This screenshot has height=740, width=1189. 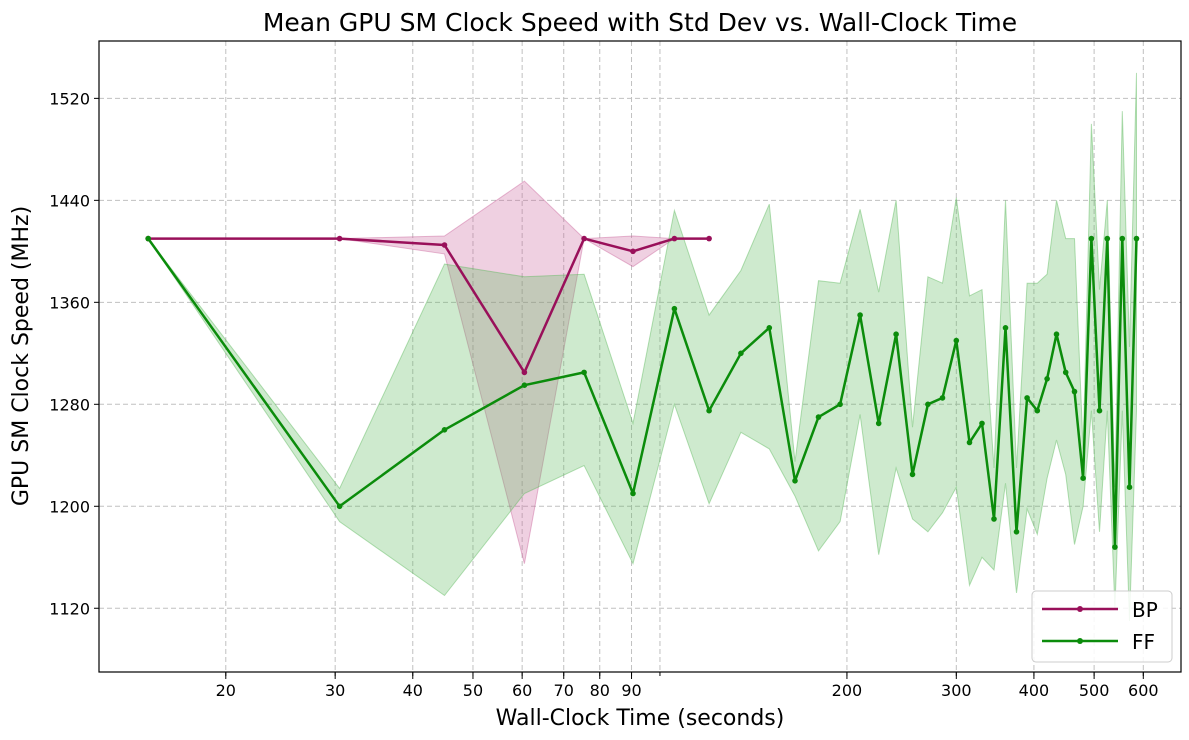 What do you see at coordinates (631, 690) in the screenshot?
I see `x-tick-label: 90` at bounding box center [631, 690].